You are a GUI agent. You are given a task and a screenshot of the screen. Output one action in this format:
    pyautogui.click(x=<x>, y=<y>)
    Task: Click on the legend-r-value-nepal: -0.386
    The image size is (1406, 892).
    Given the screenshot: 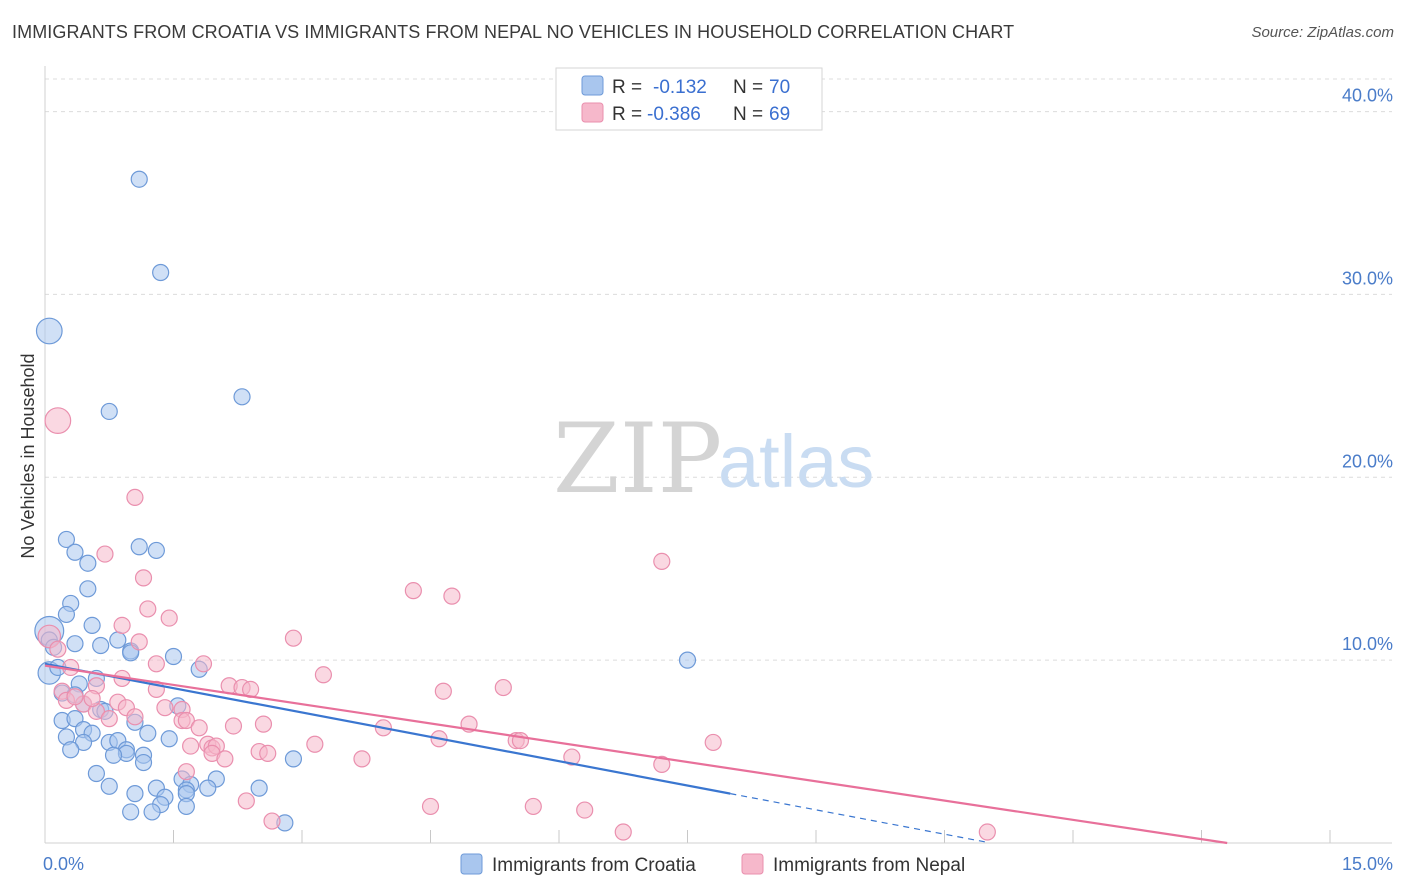 What is the action you would take?
    pyautogui.click(x=674, y=114)
    